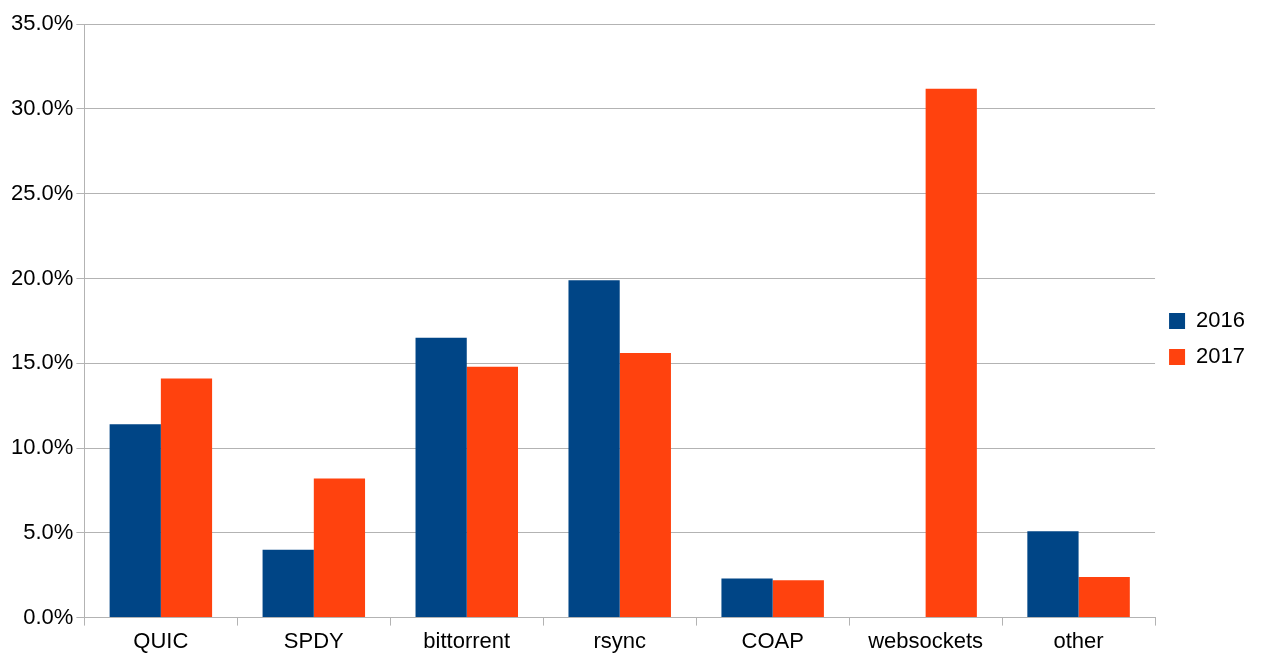 This screenshot has width=1271, height=666. What do you see at coordinates (48, 531) in the screenshot?
I see `y-tick-label: 5.0%` at bounding box center [48, 531].